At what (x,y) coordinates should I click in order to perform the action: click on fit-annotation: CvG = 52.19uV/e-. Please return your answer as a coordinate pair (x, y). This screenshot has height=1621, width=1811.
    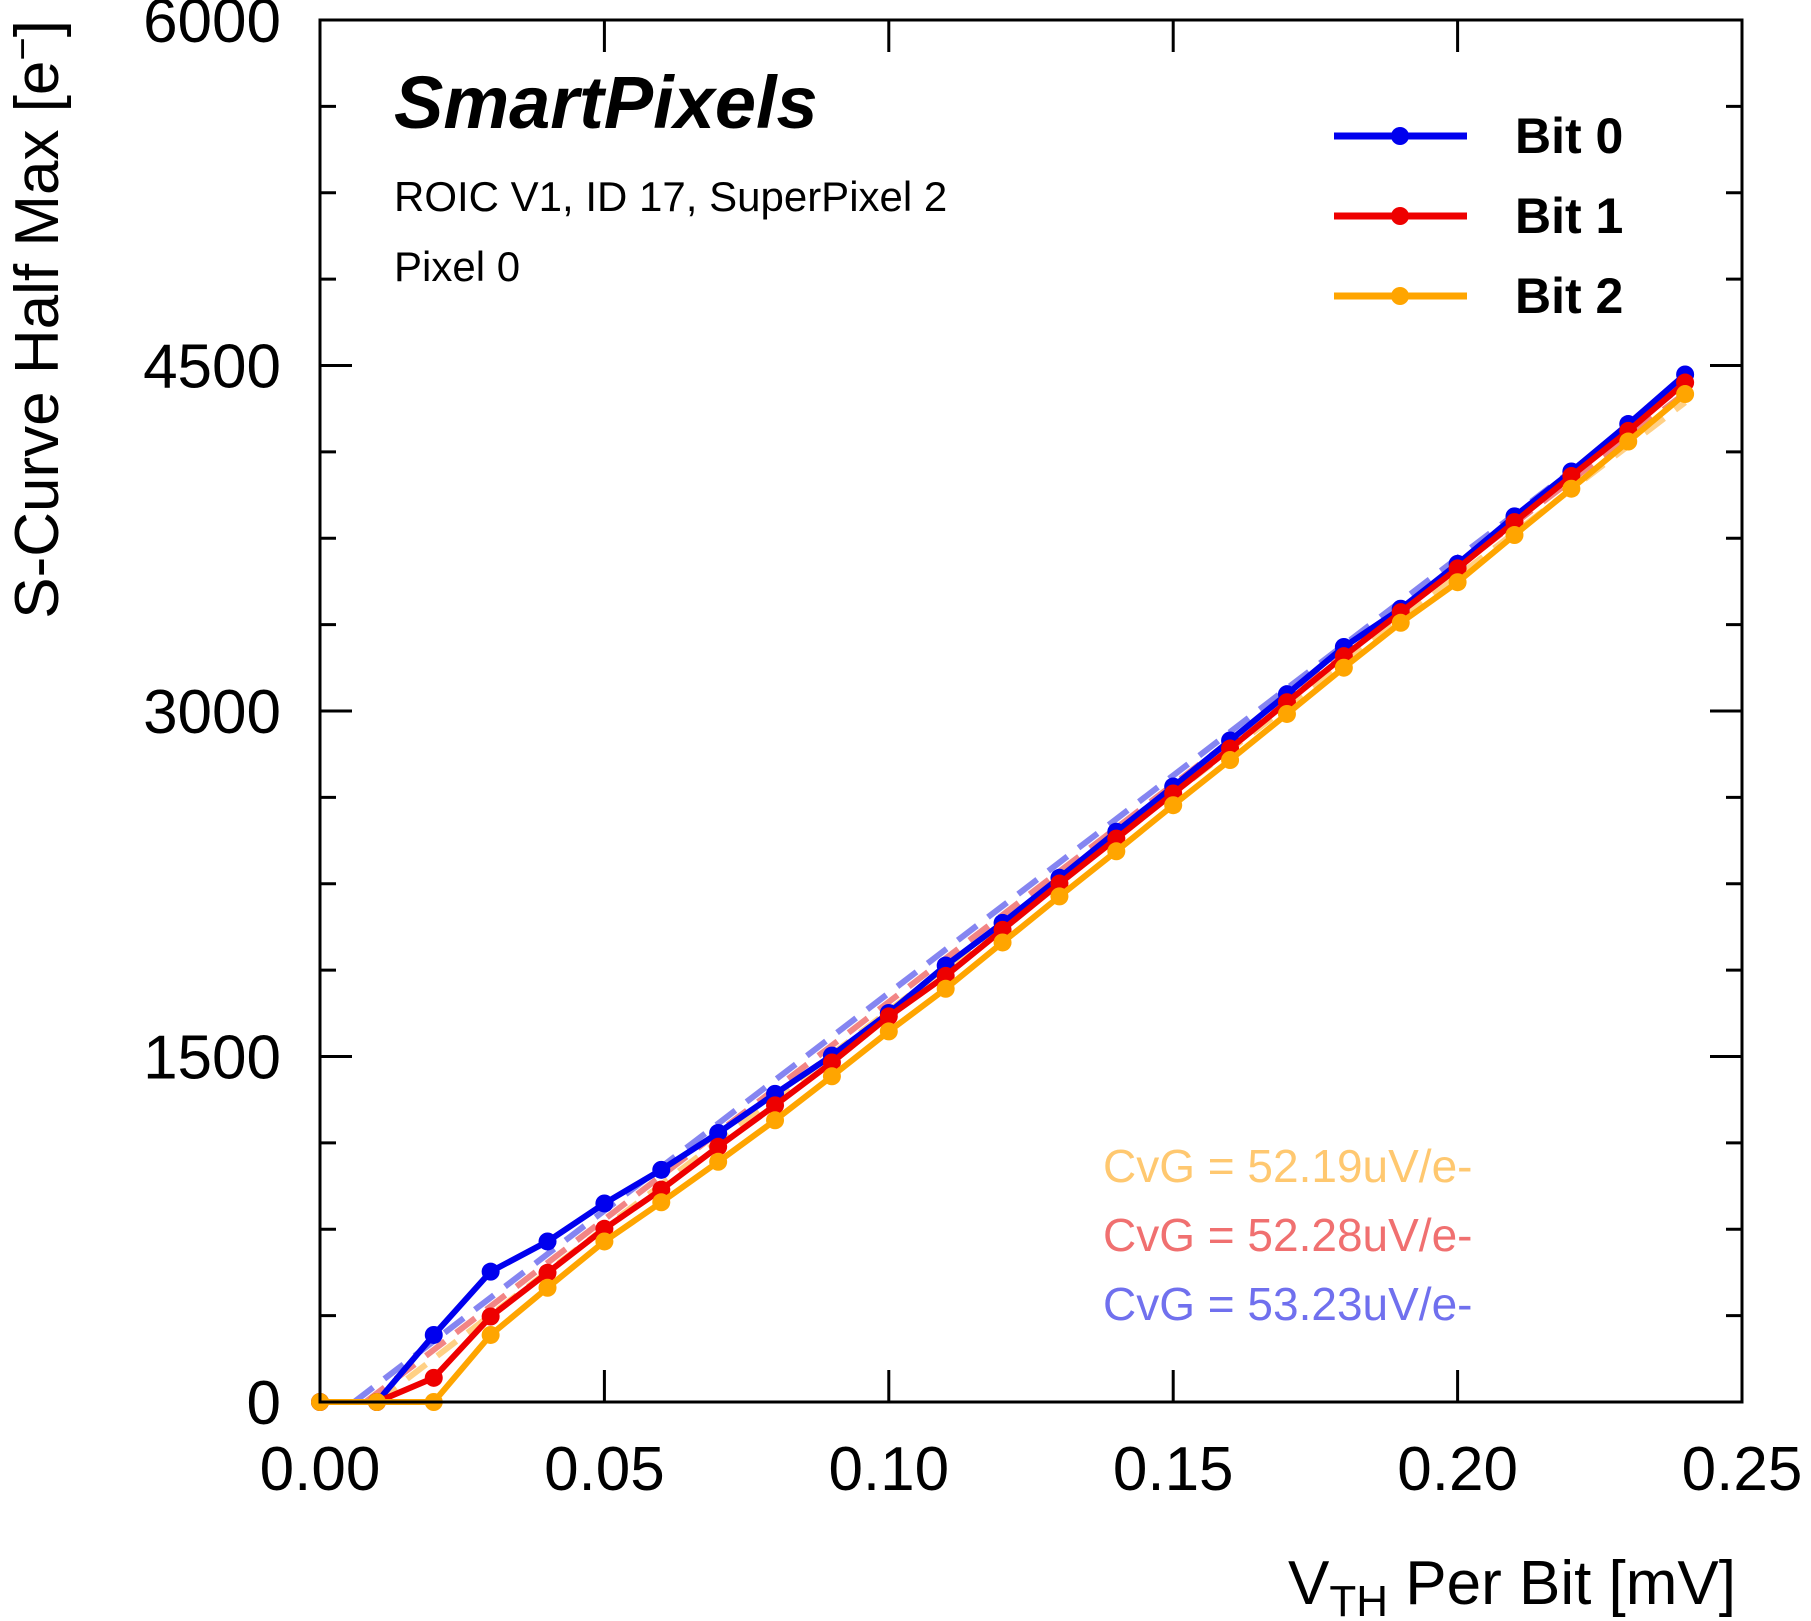
    Looking at the image, I should click on (1287, 1166).